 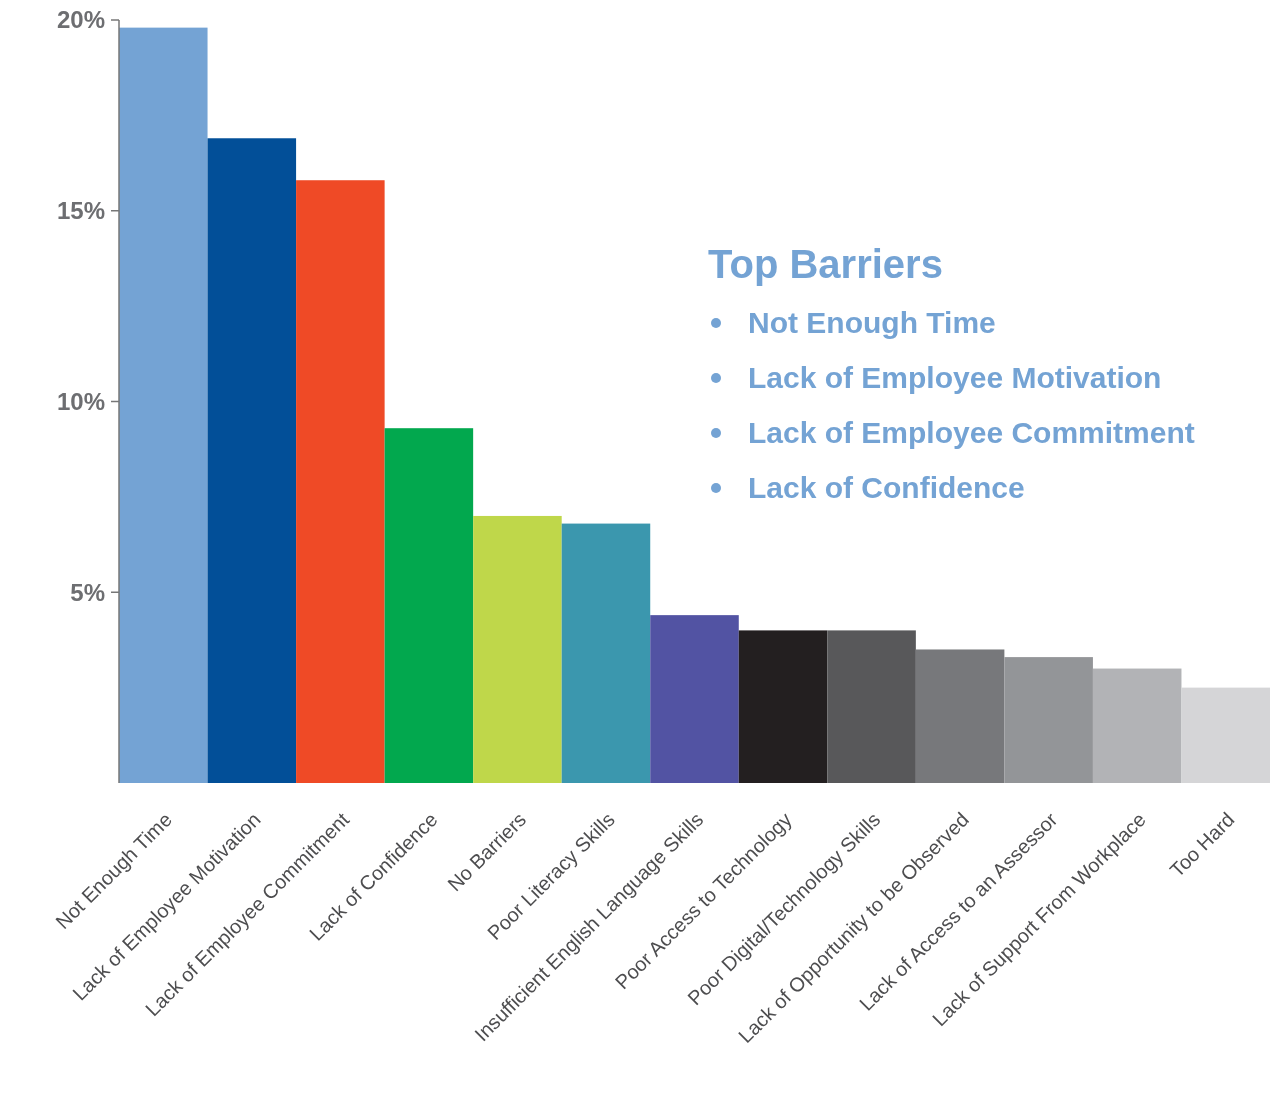 I want to click on annotation: Lack of Employee Commitment, so click(x=971, y=432).